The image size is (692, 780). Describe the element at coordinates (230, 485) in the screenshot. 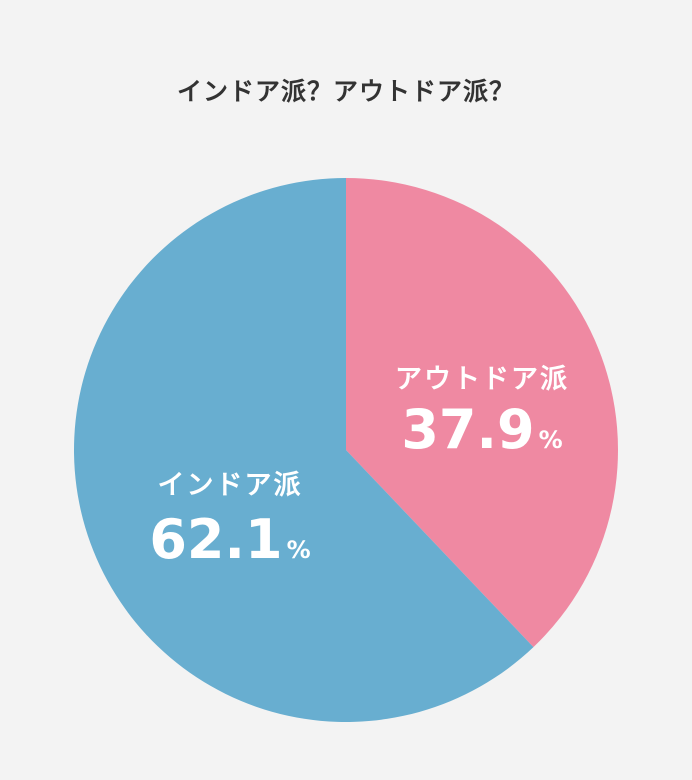

I see `slice-name-label: インドア派` at that location.